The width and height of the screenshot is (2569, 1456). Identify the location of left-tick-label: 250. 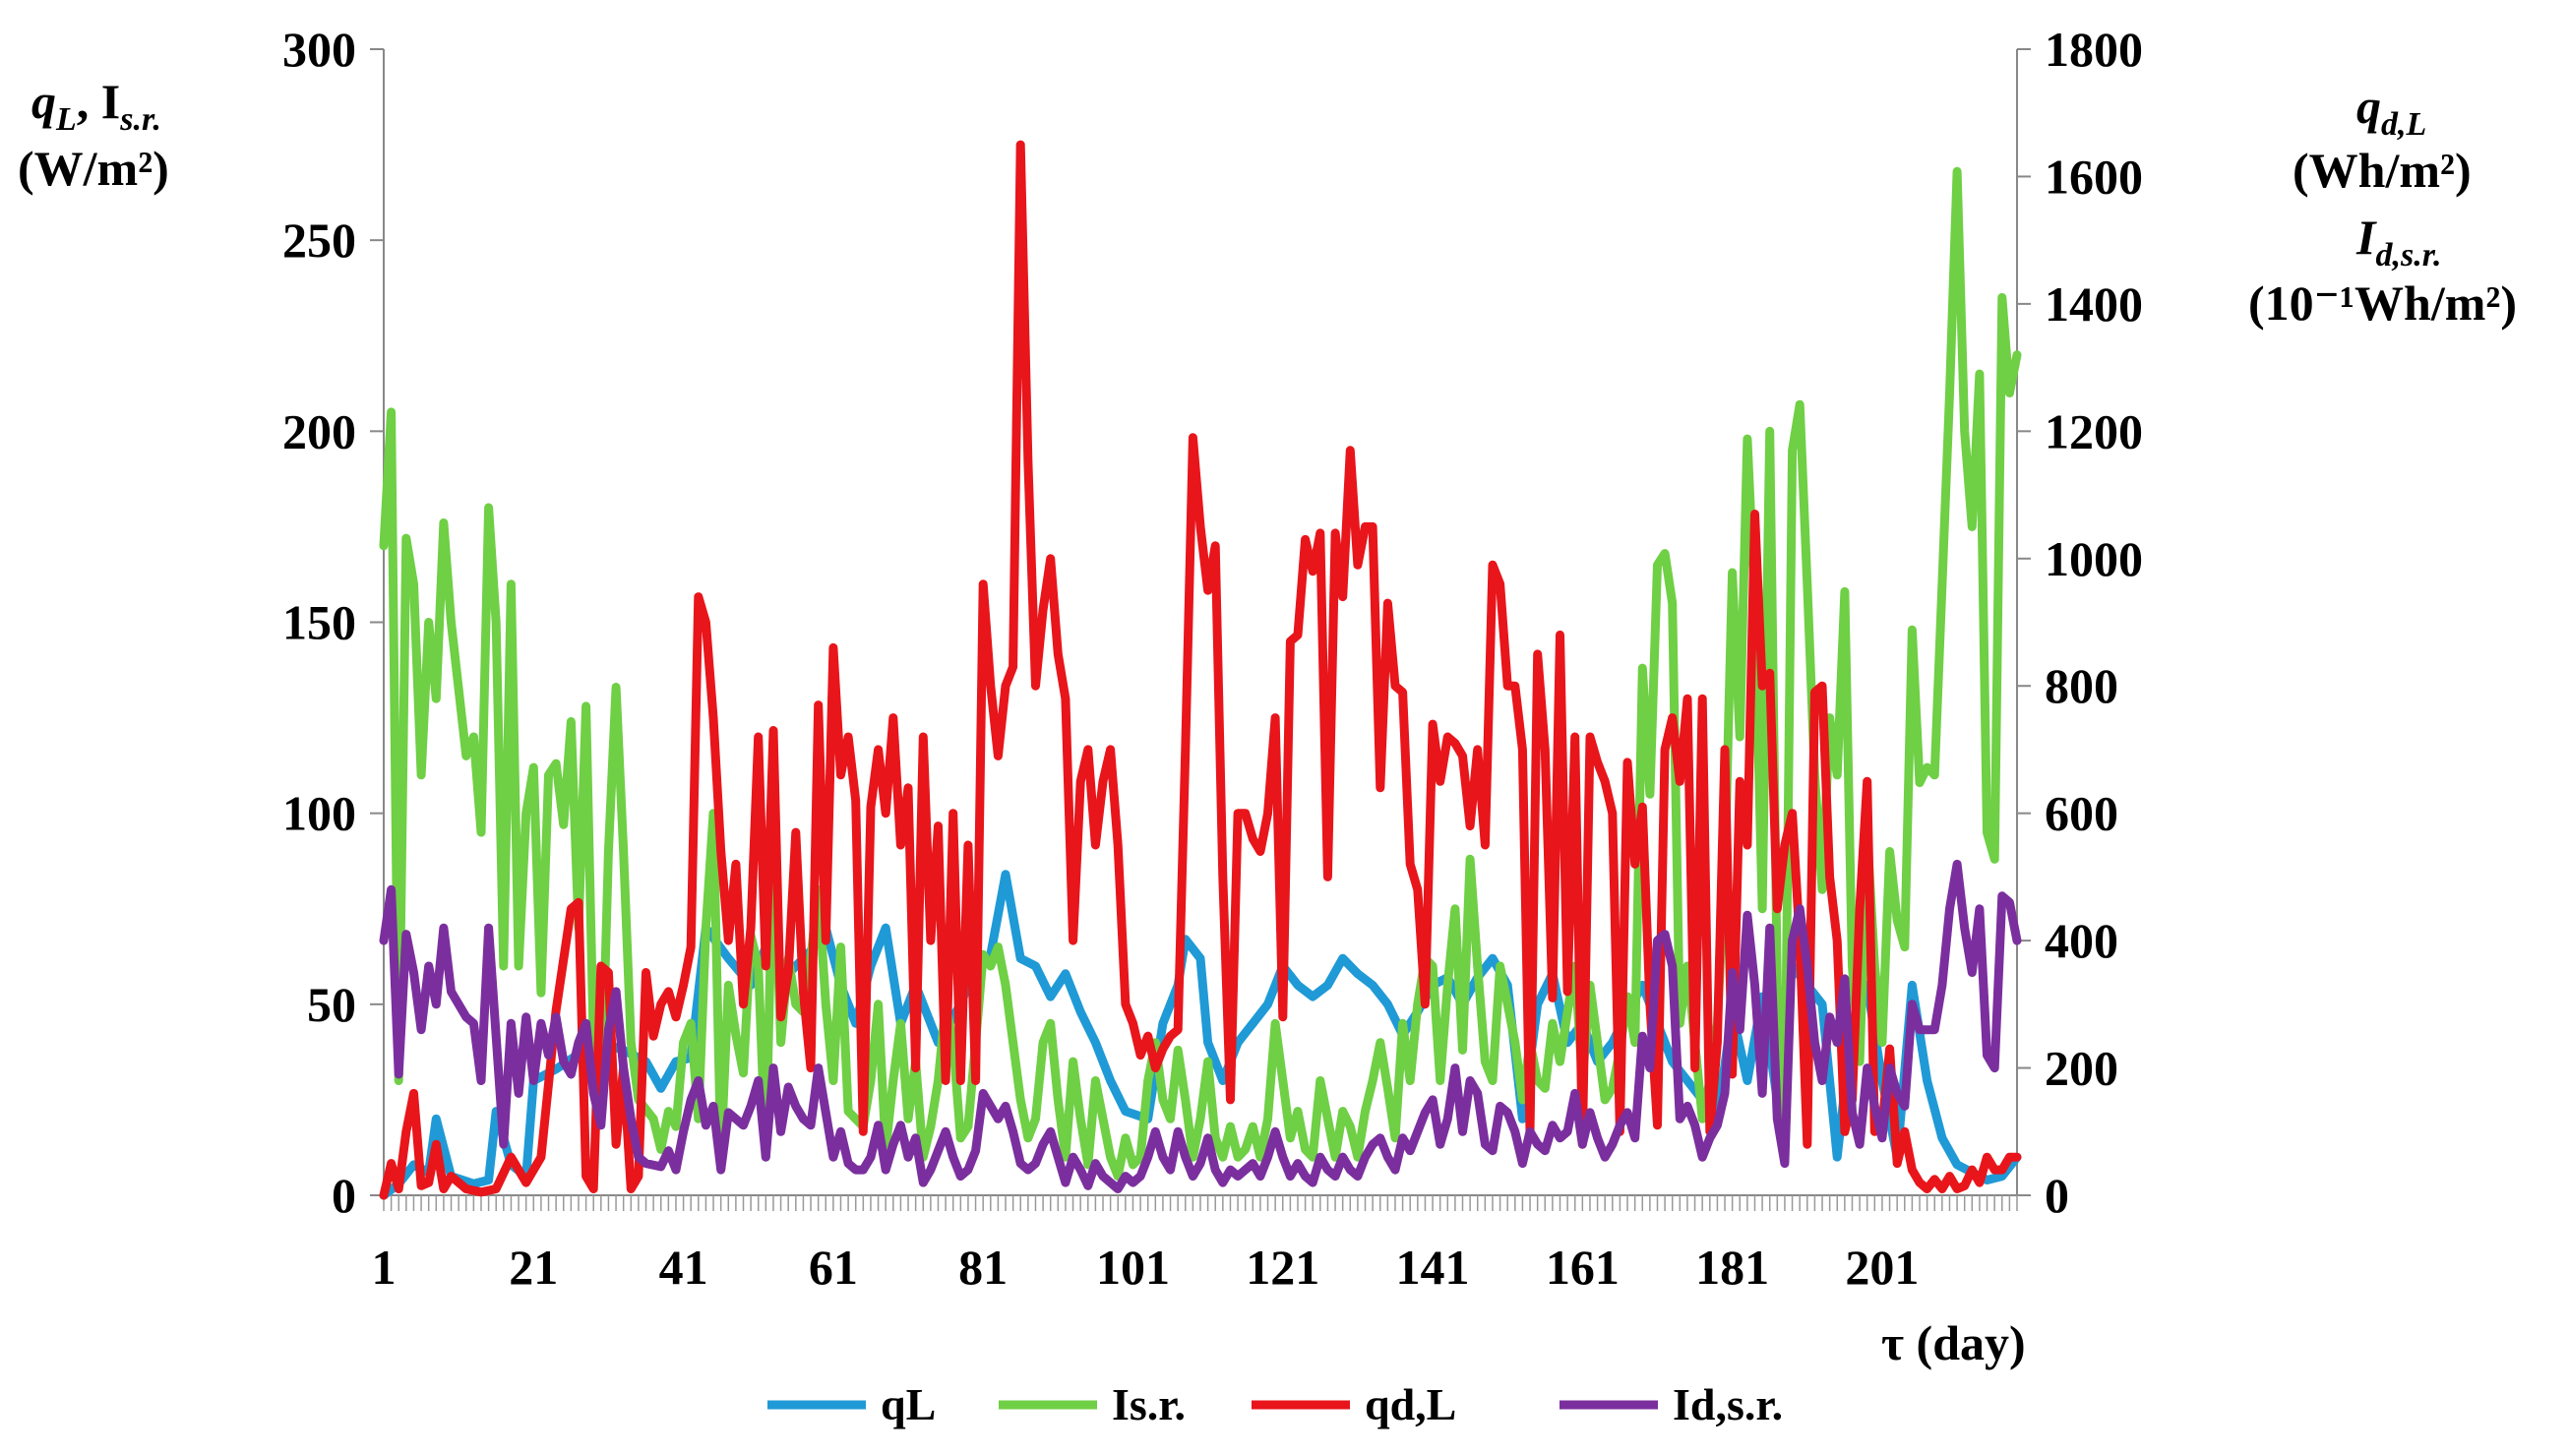
(319, 240).